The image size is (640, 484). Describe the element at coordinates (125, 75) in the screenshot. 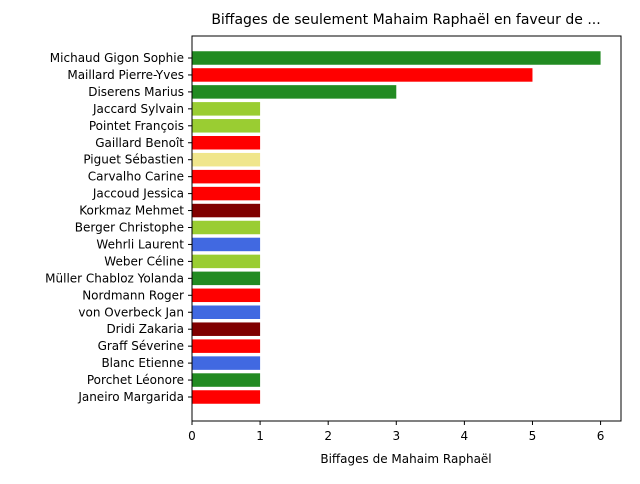

I see `y-tick-label: Maillard Pierre-Yves` at that location.